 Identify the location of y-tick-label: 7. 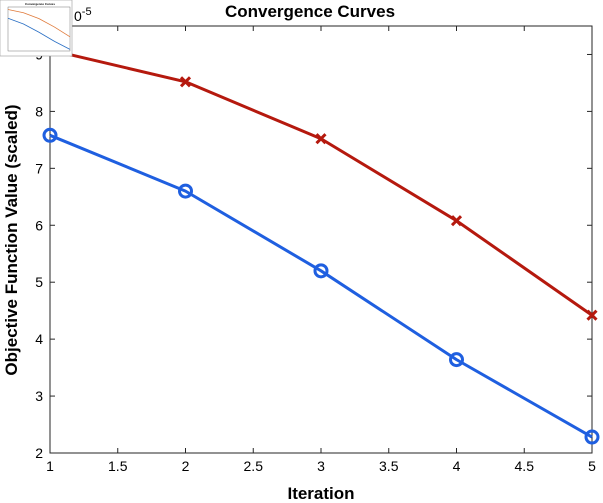
(39, 168).